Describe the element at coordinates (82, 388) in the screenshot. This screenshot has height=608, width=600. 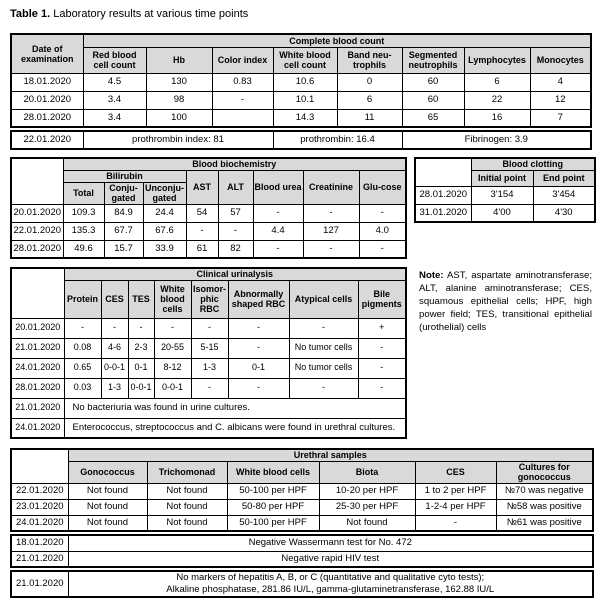
I see `data-cell: 0.03` at that location.